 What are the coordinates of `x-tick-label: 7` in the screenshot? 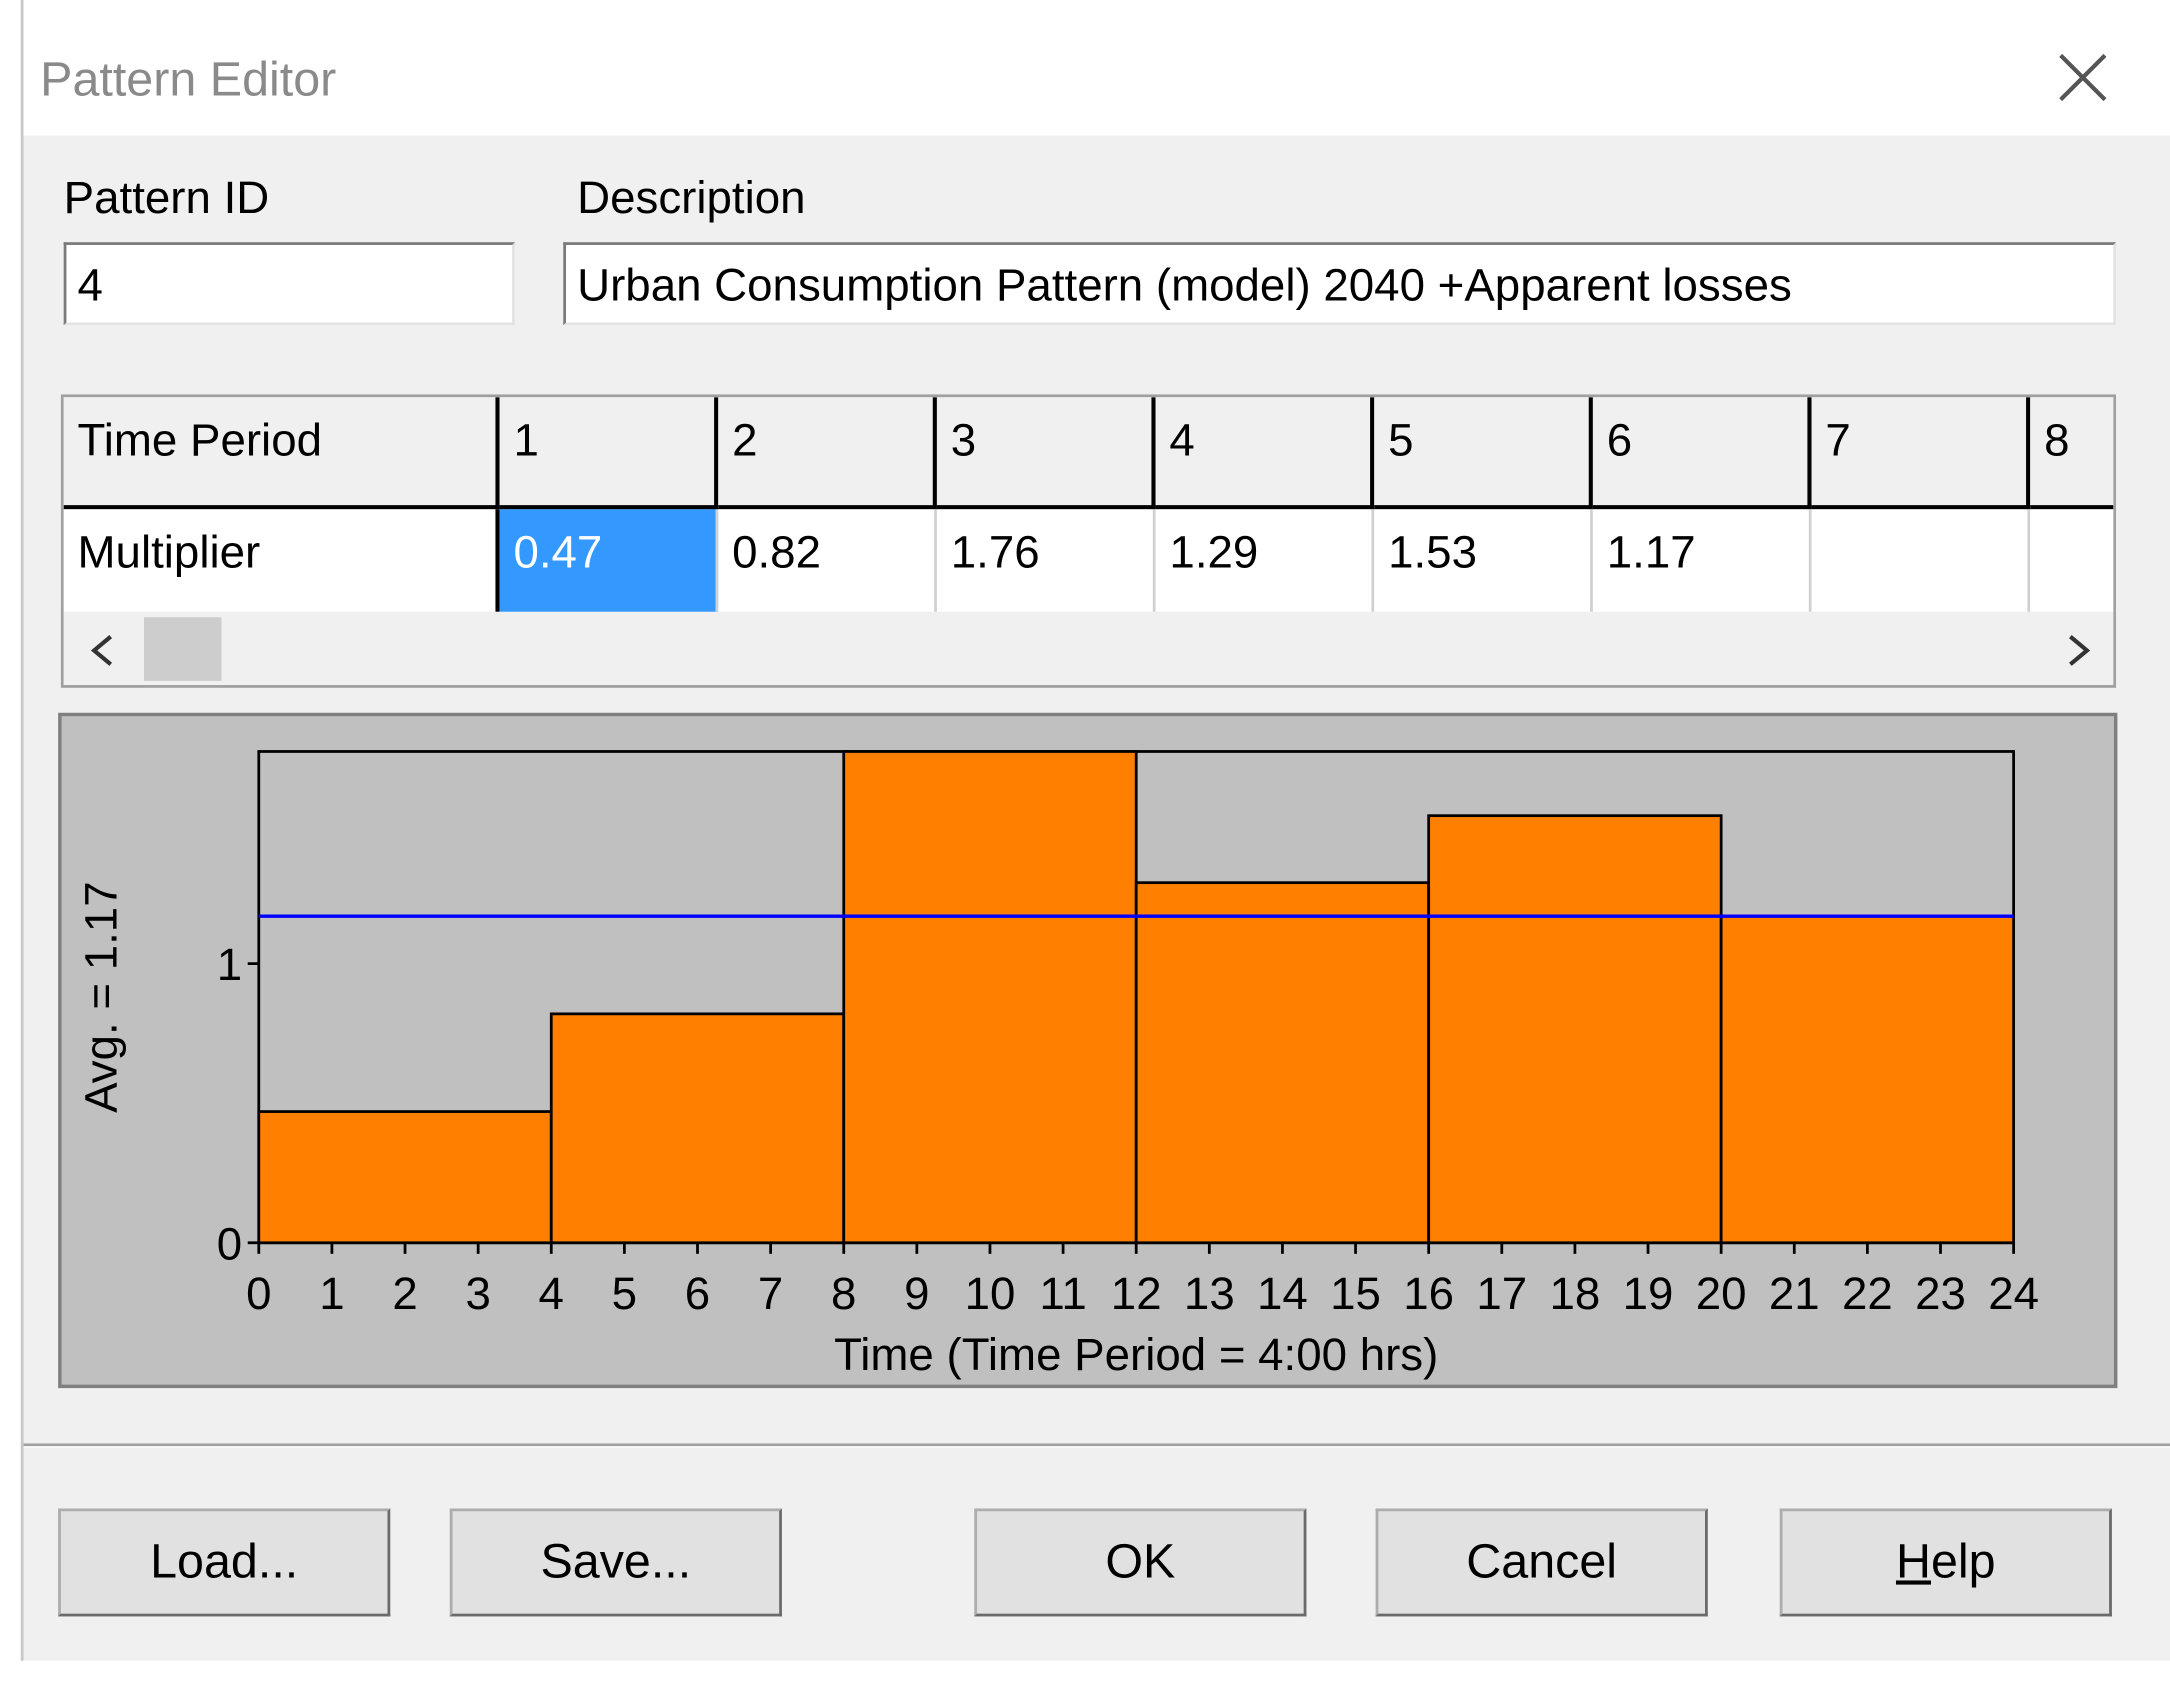 It's located at (770, 1293).